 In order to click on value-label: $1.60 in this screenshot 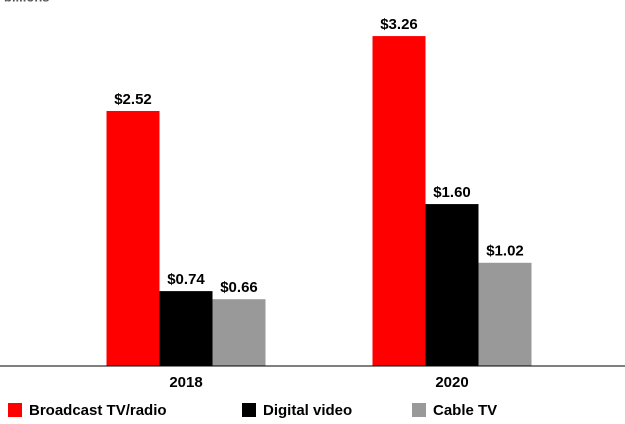, I will do `click(452, 192)`.